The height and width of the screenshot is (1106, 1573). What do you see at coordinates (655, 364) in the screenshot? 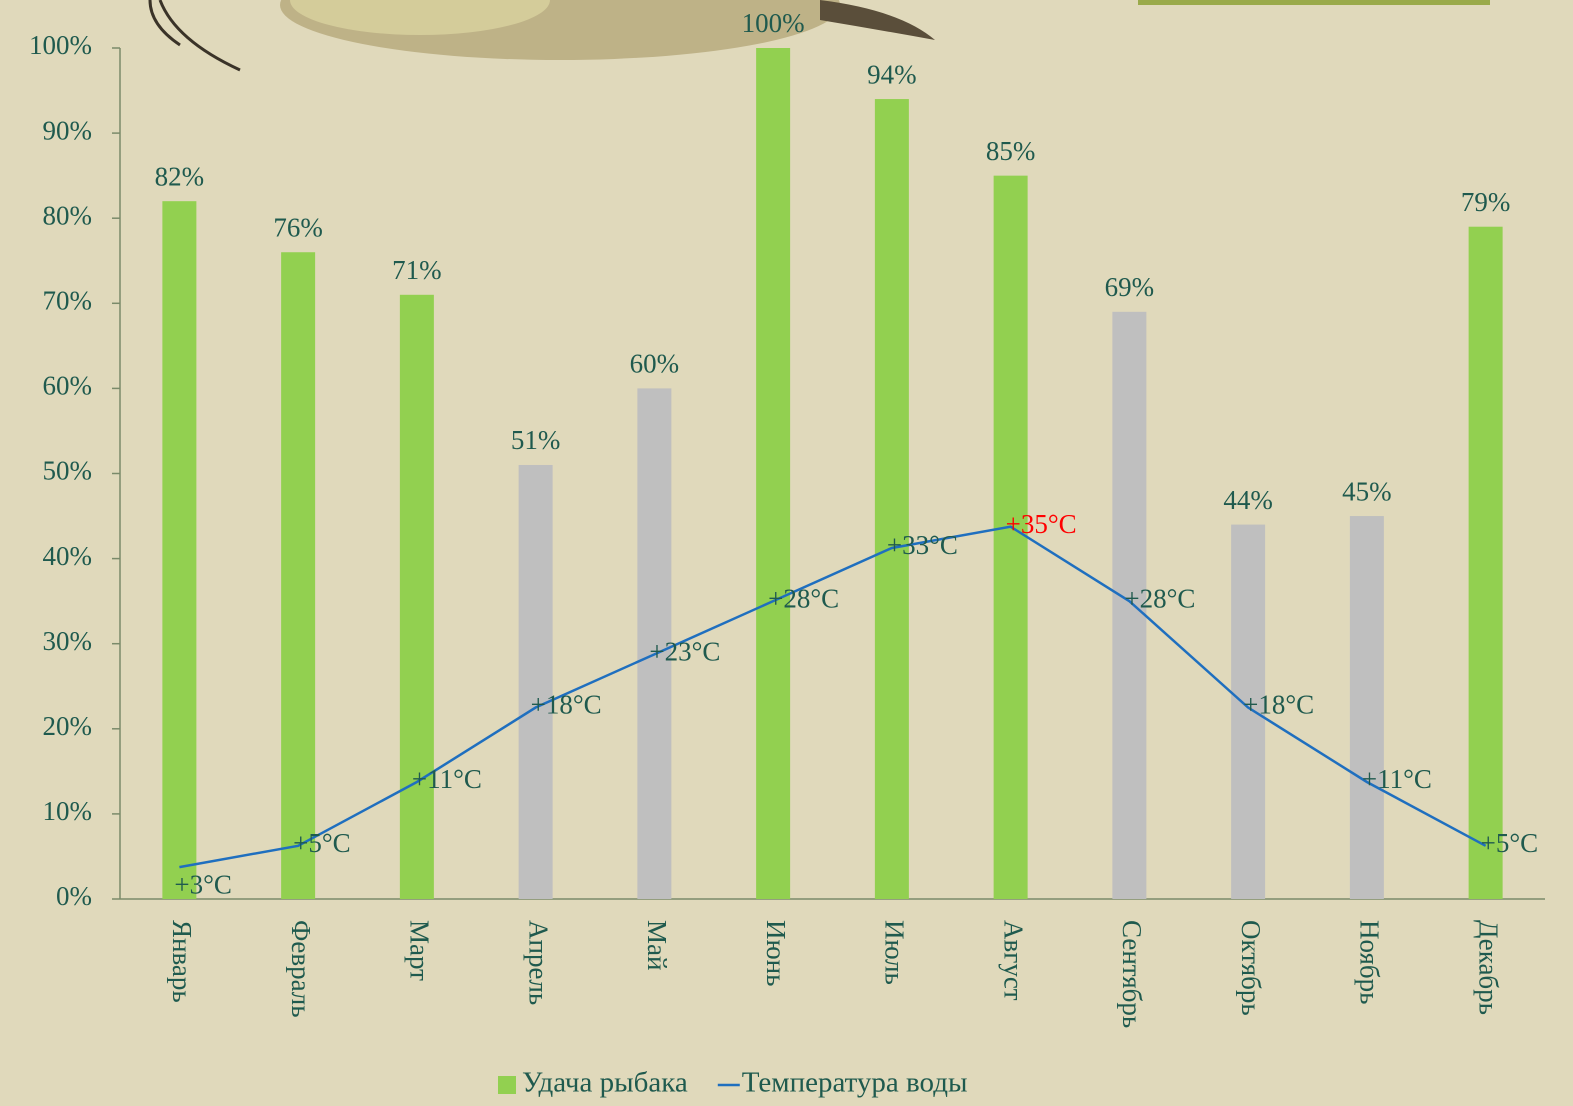
I see `data-label: 60%` at bounding box center [655, 364].